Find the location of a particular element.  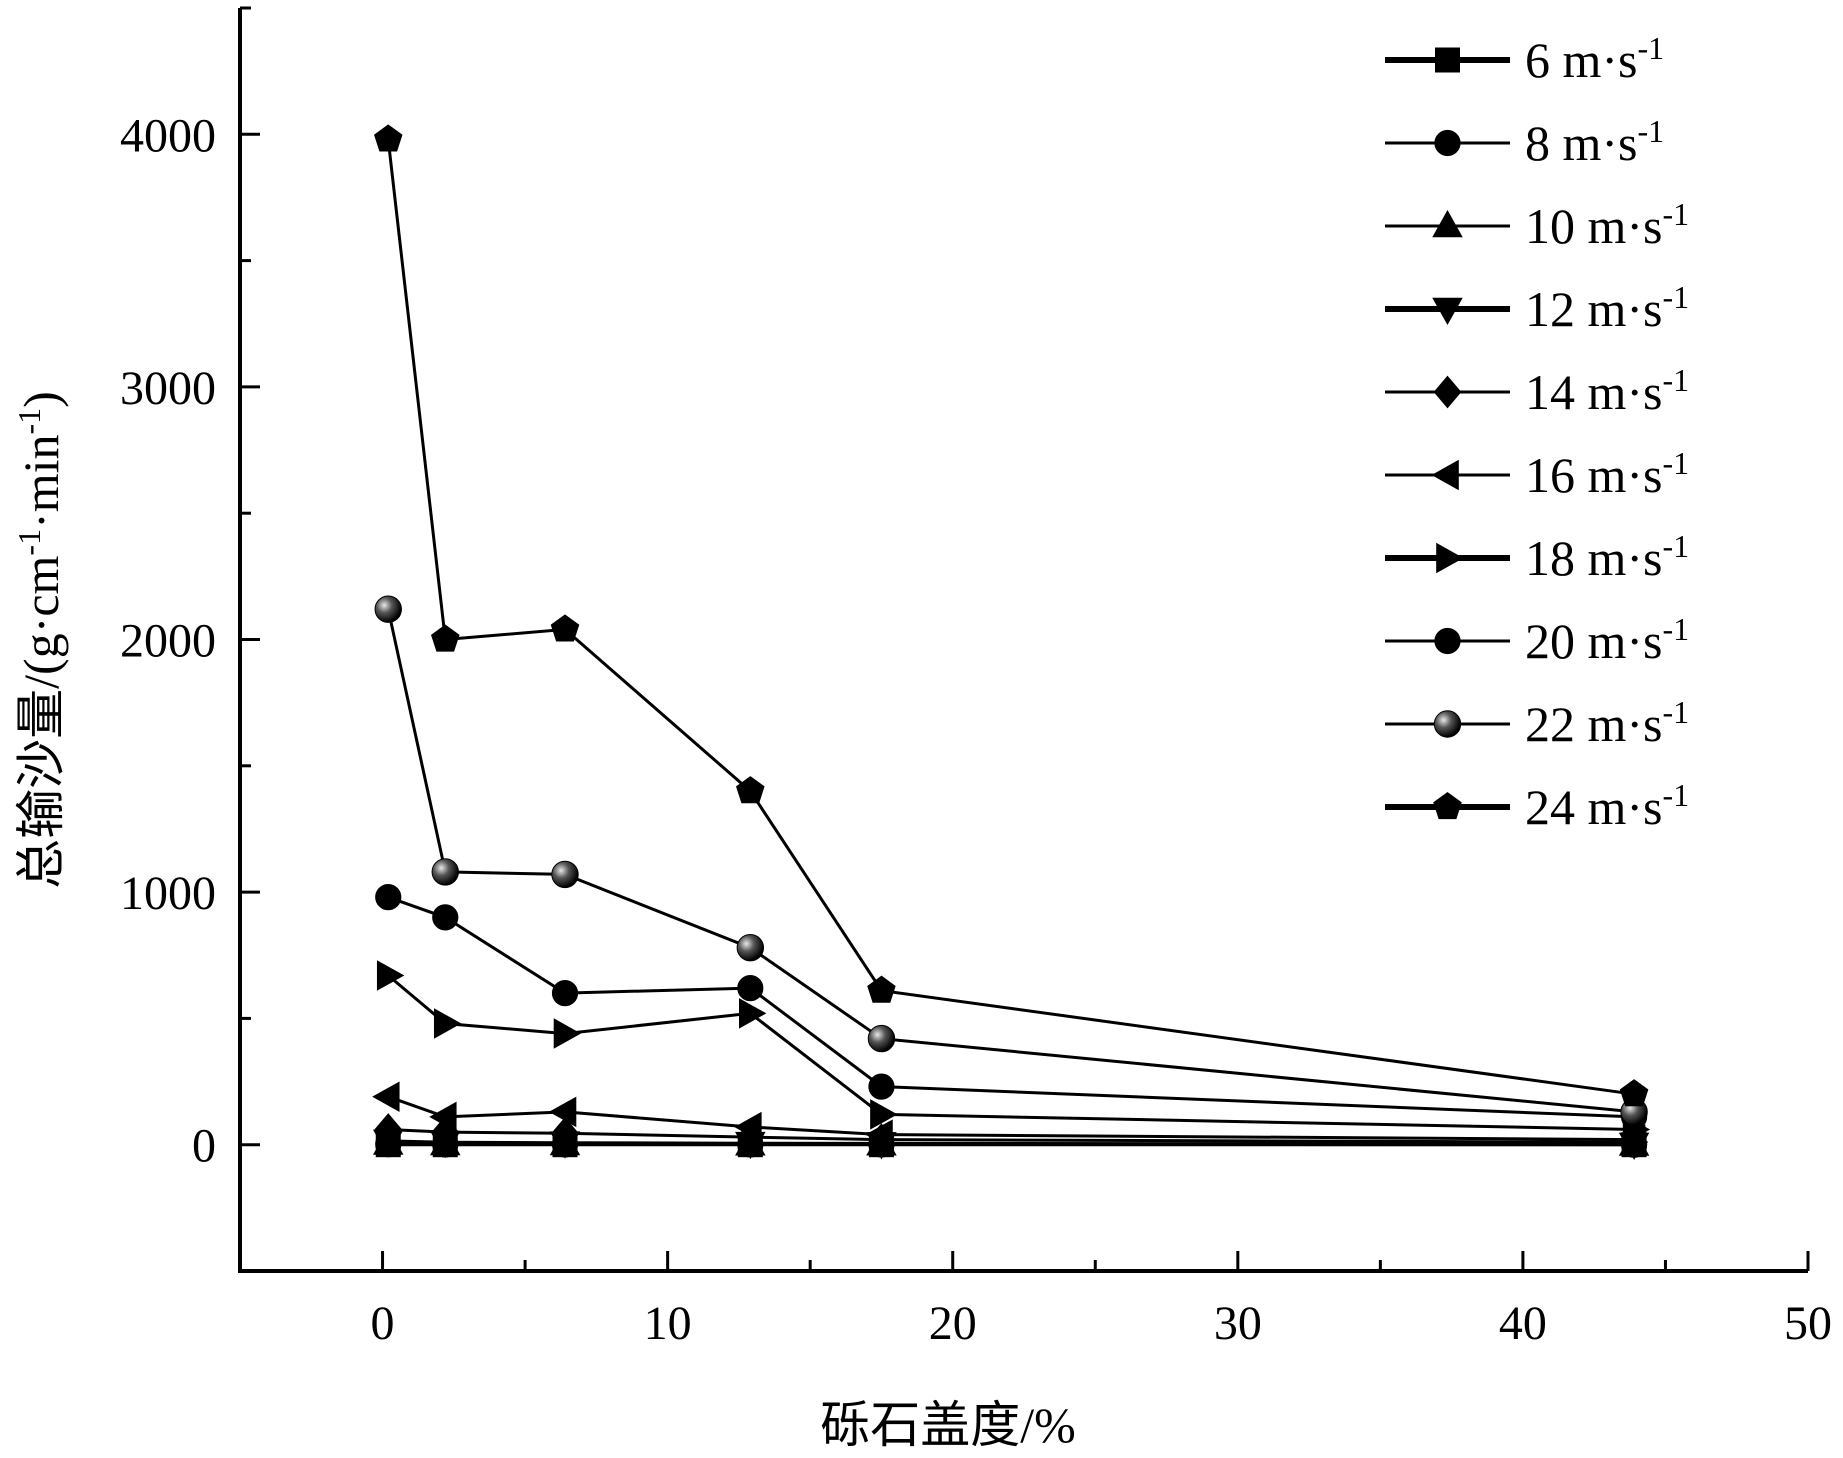

legend-label: 14 m·s-1 is located at coordinates (1607, 391).